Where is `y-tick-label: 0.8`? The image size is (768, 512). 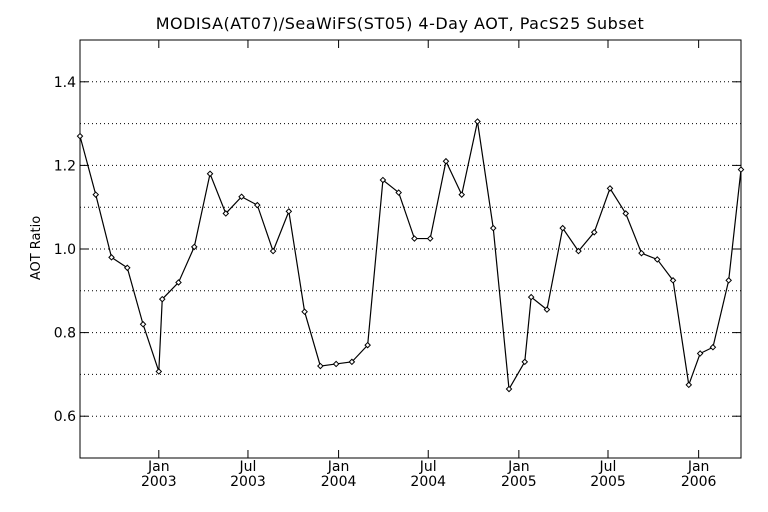
y-tick-label: 0.8 is located at coordinates (65, 334).